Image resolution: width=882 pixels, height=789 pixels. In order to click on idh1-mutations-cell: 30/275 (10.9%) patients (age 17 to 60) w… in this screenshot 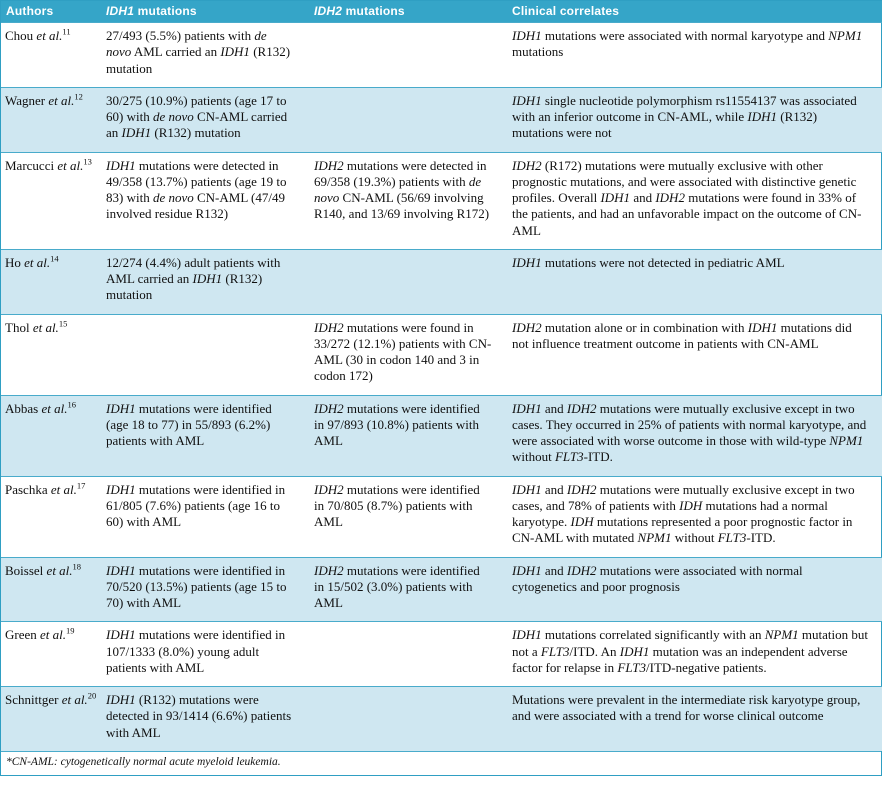, I will do `click(205, 119)`.